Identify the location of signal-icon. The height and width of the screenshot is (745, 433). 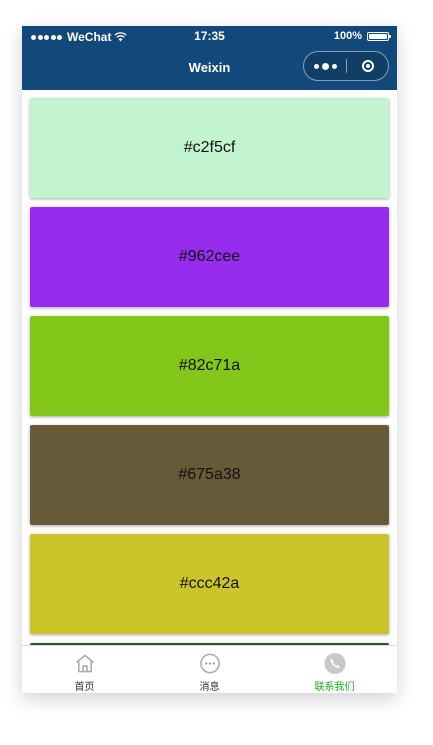
(46, 37).